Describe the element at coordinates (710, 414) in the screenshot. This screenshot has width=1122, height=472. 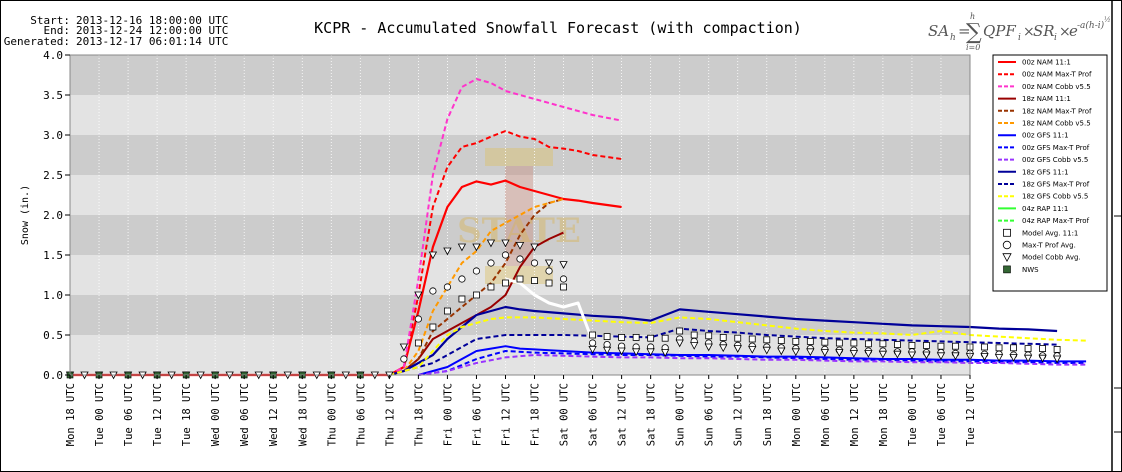
I see `x-tick-label: Sun 06 UTC` at that location.